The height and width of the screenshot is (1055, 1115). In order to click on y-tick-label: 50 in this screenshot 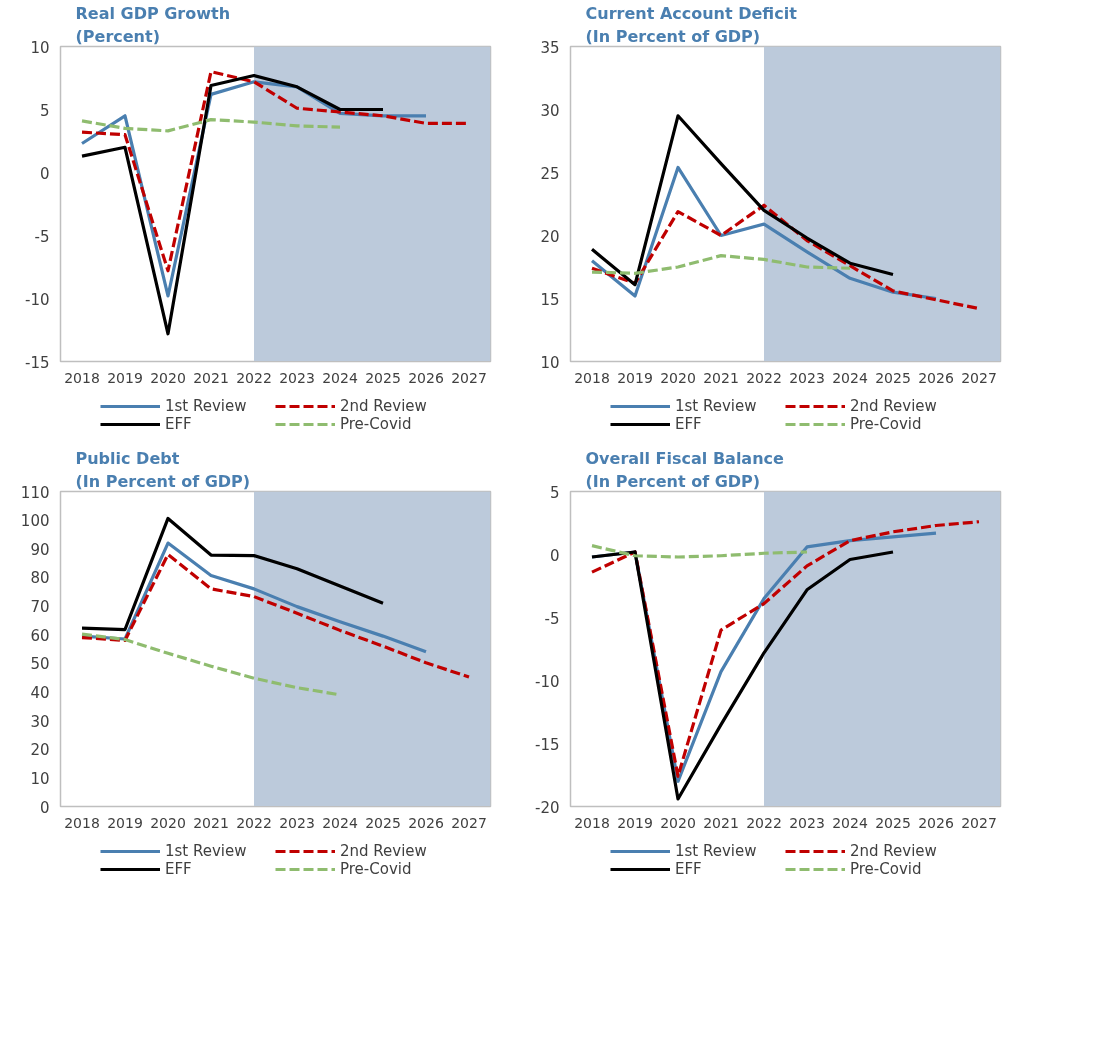, I will do `click(40, 664)`.